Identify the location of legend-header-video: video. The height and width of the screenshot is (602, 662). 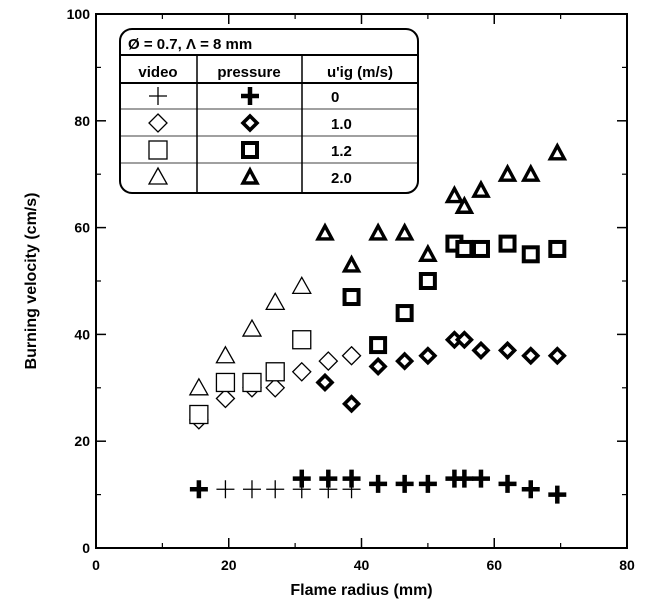
(157, 72).